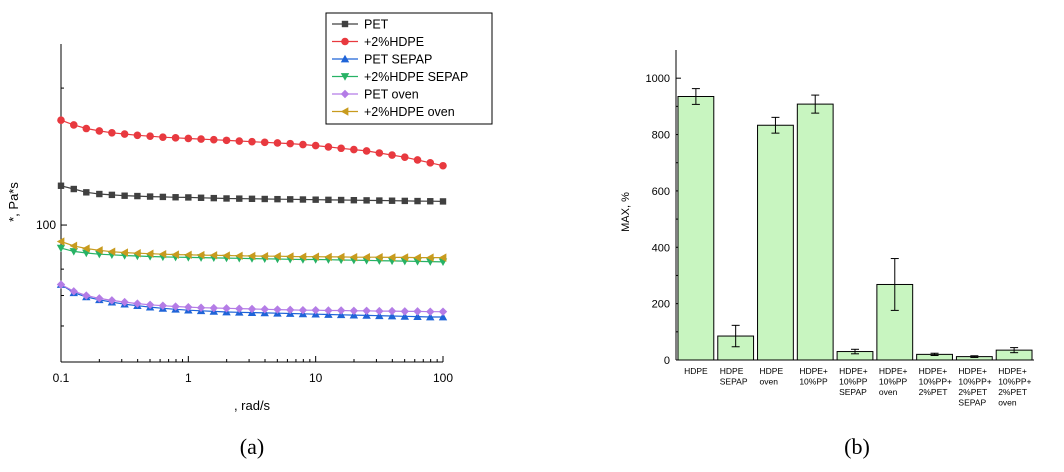  What do you see at coordinates (667, 361) in the screenshot?
I see `chart-b-y-tick-label: 0` at bounding box center [667, 361].